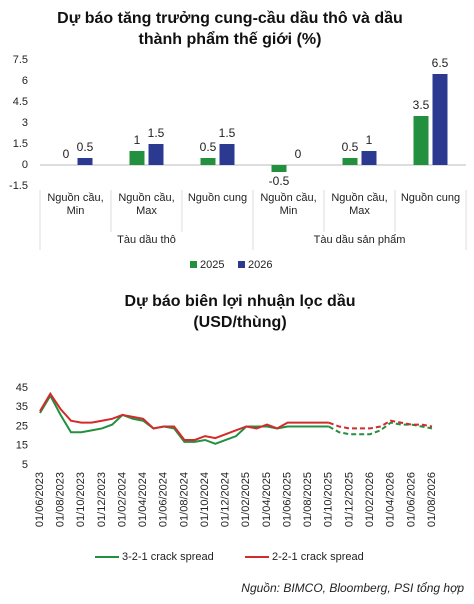  What do you see at coordinates (81, 499) in the screenshot?
I see `x-tick-label: 01/10/2023` at bounding box center [81, 499].